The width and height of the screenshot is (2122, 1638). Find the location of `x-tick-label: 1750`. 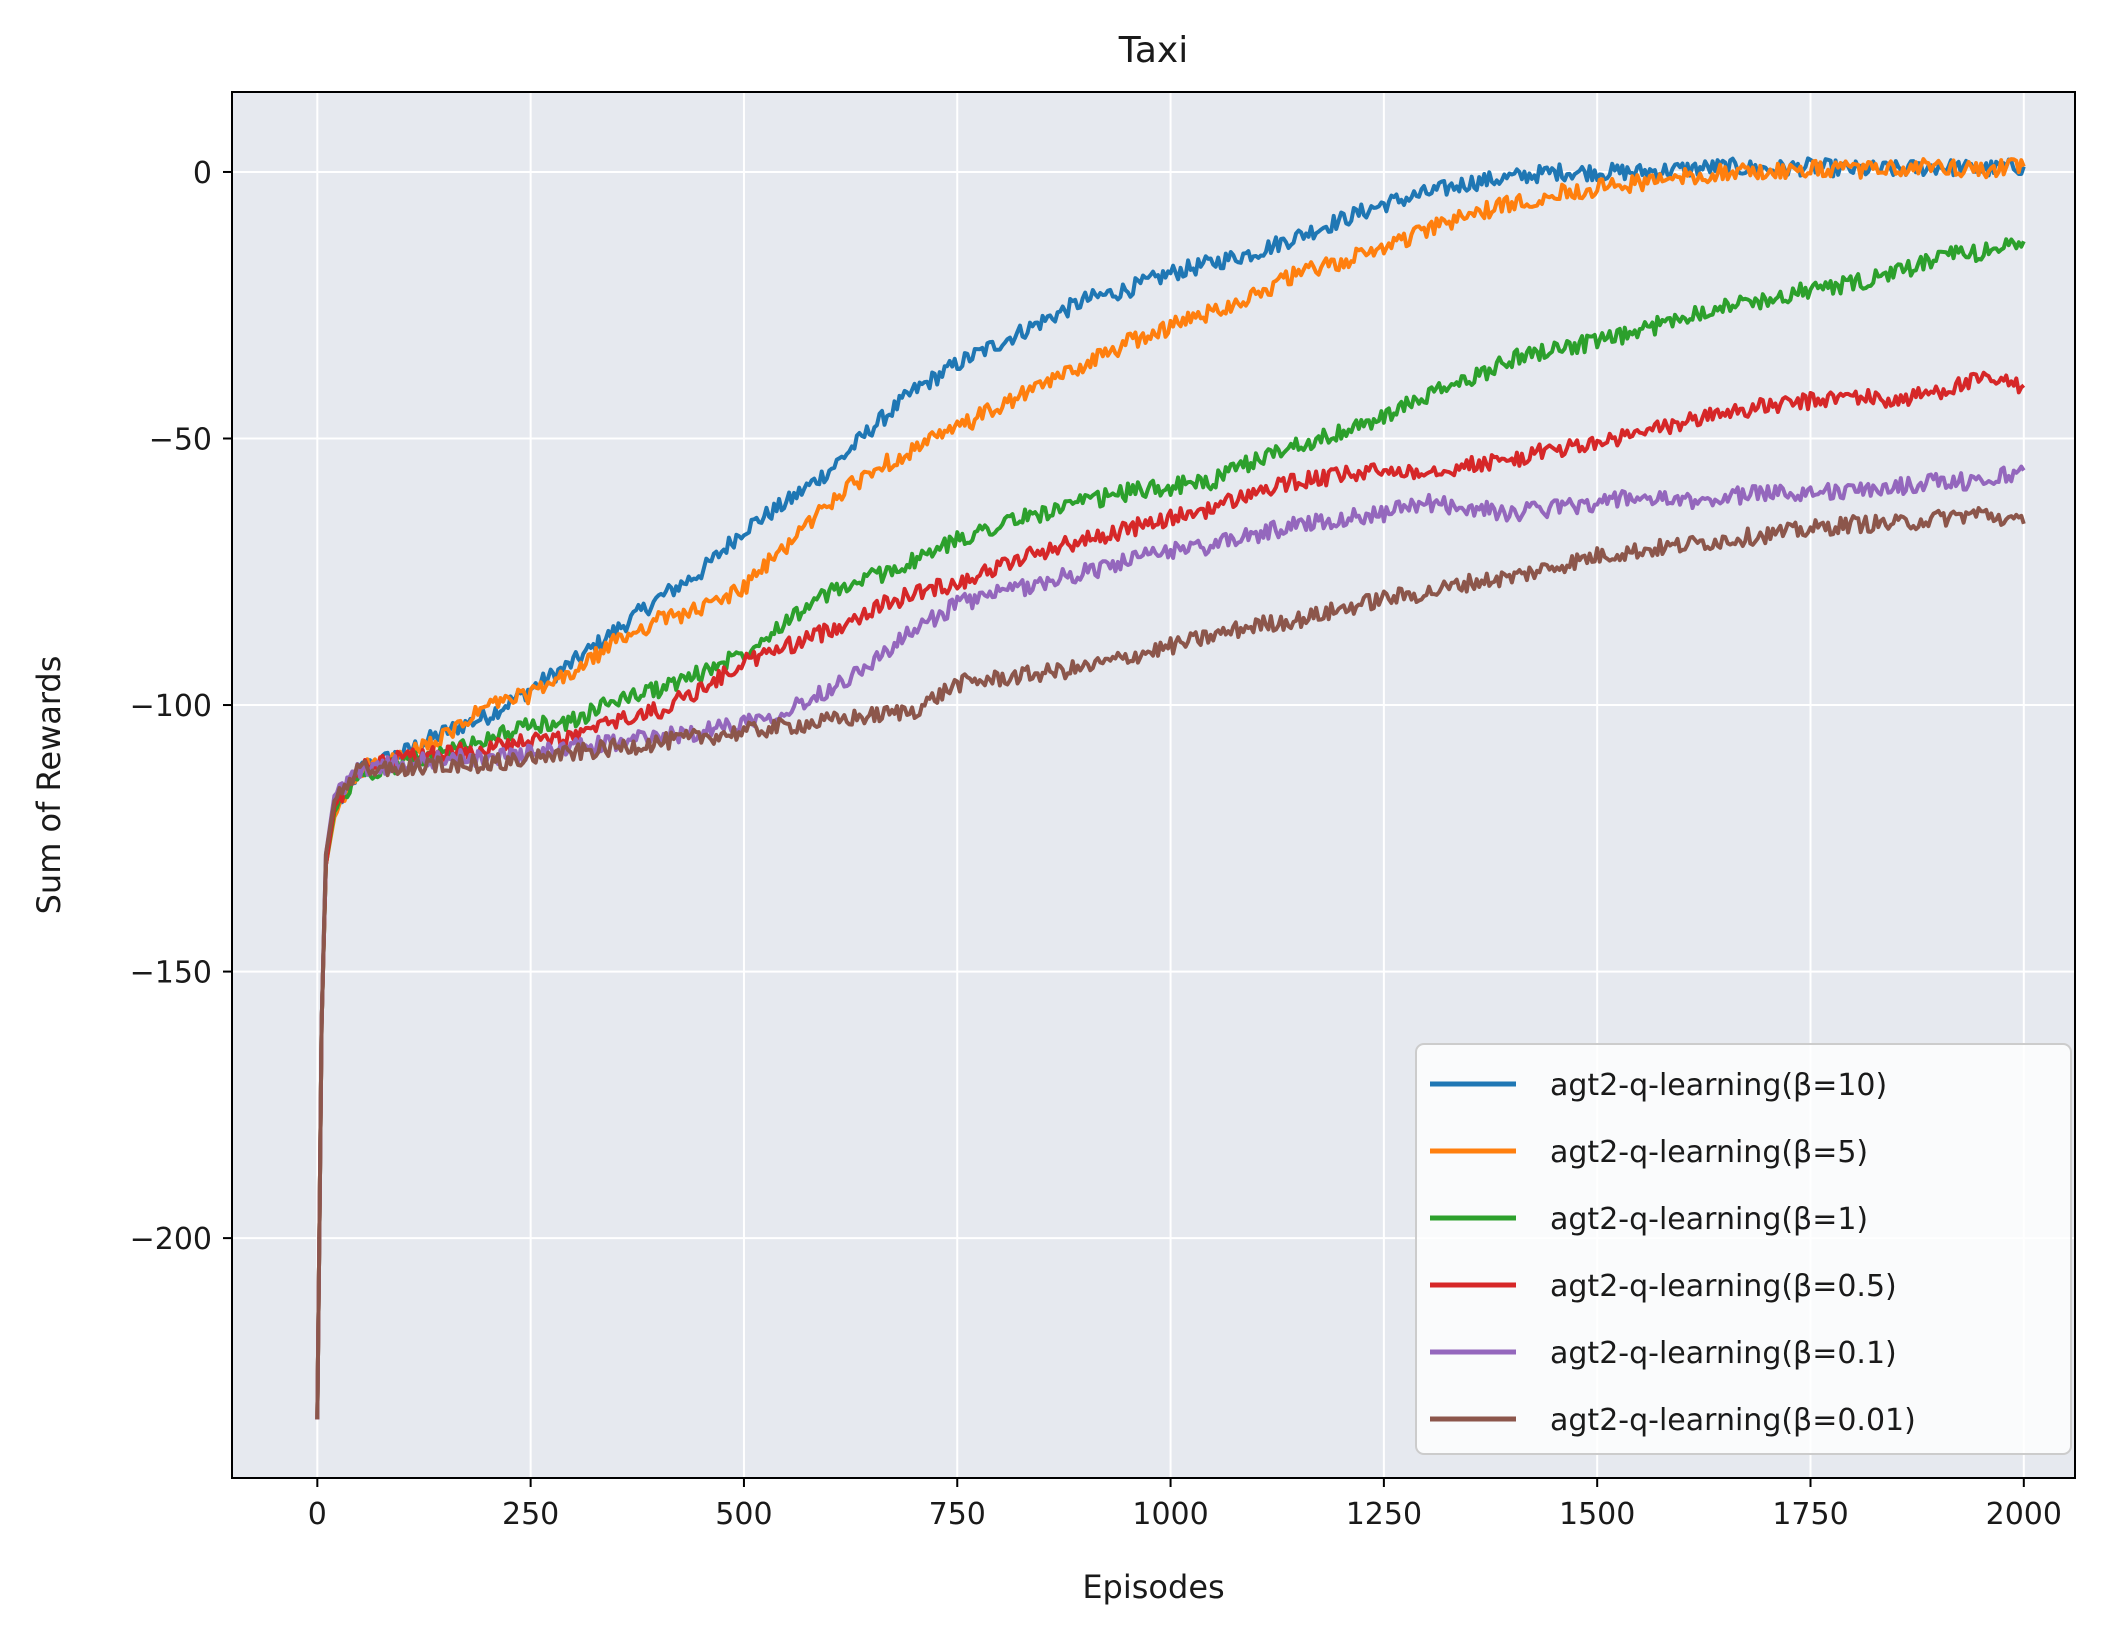

x-tick-label: 1750 is located at coordinates (1810, 1514).